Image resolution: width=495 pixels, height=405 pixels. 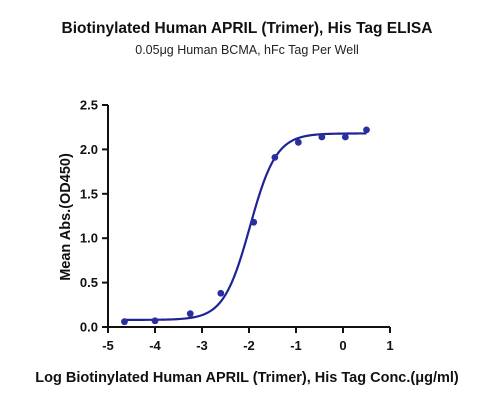 I want to click on y-tick-label: 0.0, so click(x=89, y=327).